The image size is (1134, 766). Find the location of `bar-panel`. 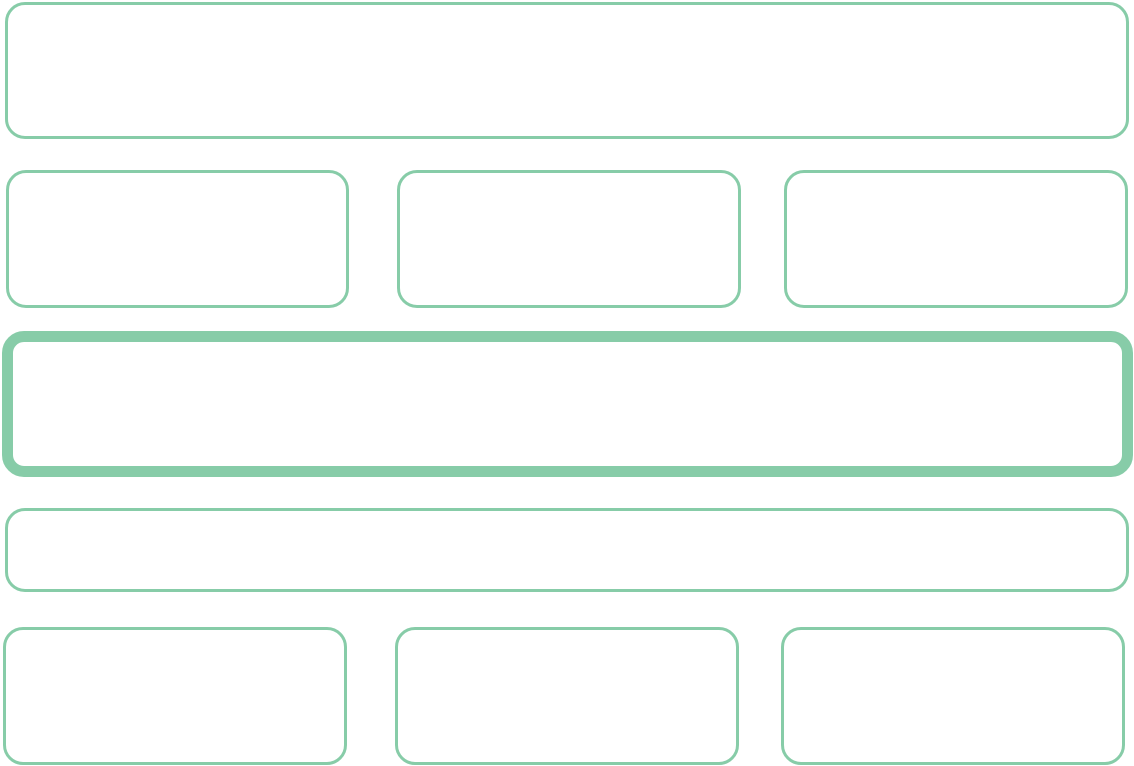

bar-panel is located at coordinates (567, 550).